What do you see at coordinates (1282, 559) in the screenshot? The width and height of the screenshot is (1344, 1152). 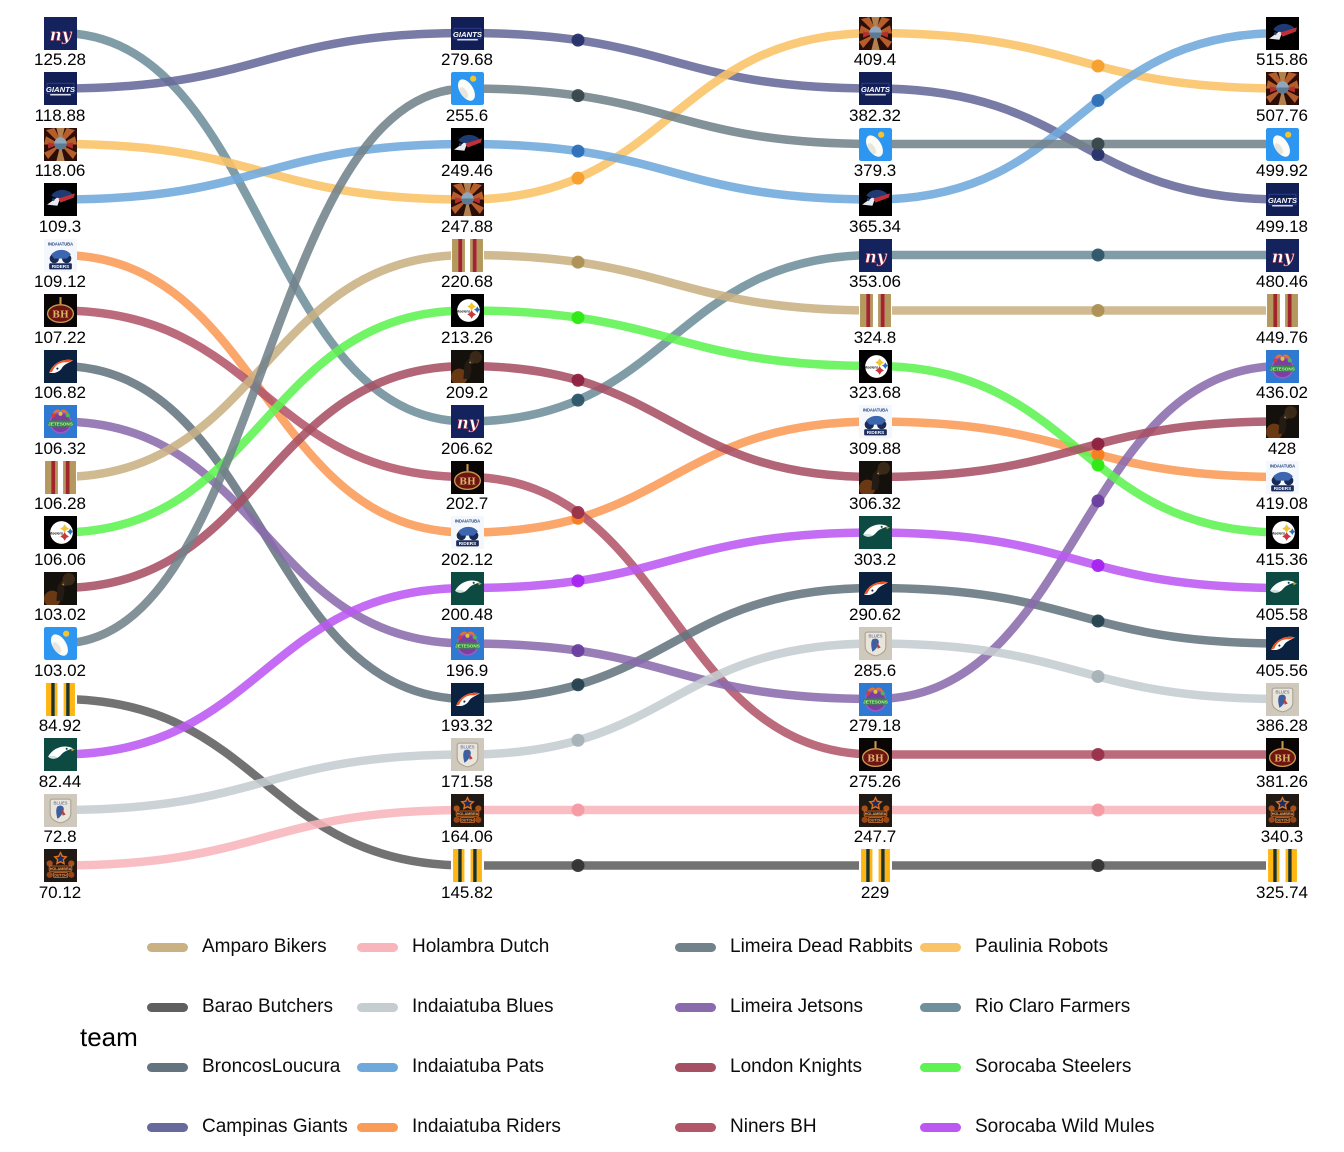 I see `value-label: 415.36` at bounding box center [1282, 559].